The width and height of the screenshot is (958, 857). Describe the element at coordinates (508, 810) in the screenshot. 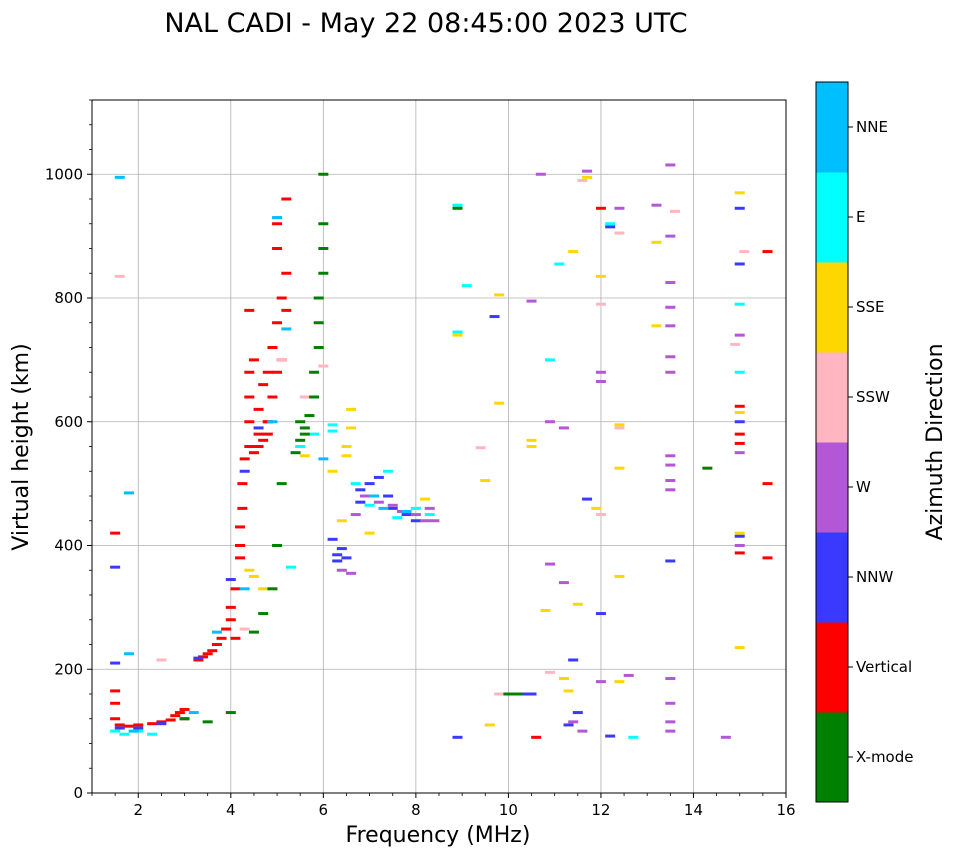

I see `x-tick-label: 10` at that location.